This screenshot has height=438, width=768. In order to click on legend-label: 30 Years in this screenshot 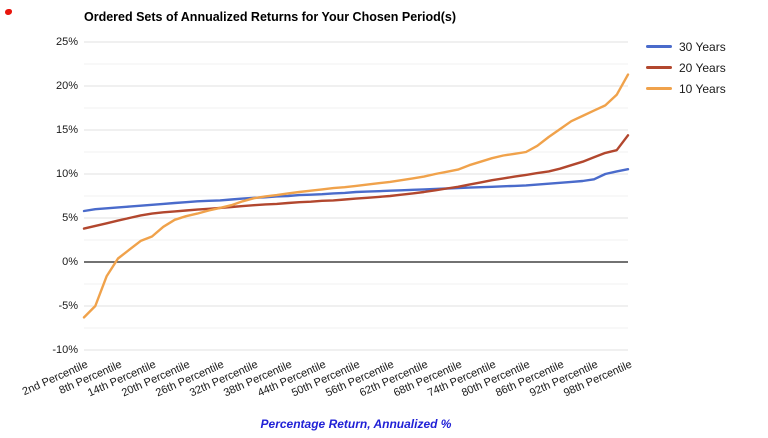, I will do `click(702, 46)`.